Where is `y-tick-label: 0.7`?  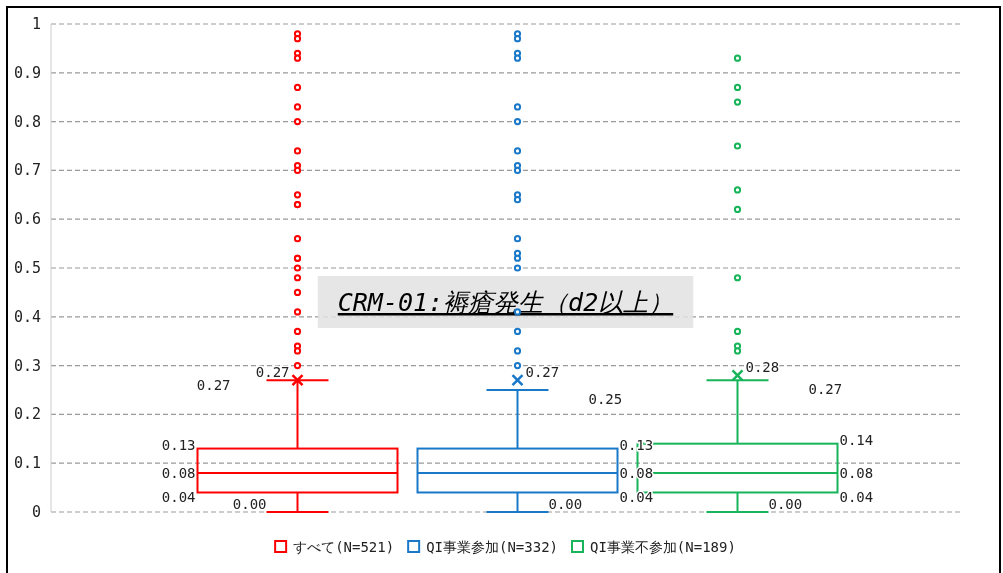 y-tick-label: 0.7 is located at coordinates (27, 170).